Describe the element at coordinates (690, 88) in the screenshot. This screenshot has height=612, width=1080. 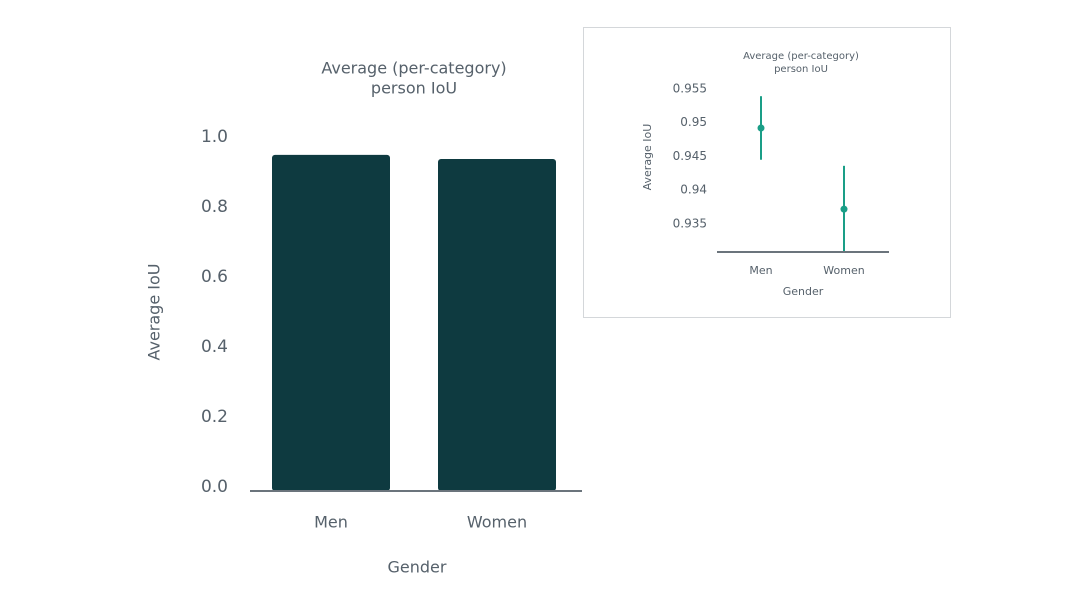
I see `y-tick-label: 0.955` at that location.